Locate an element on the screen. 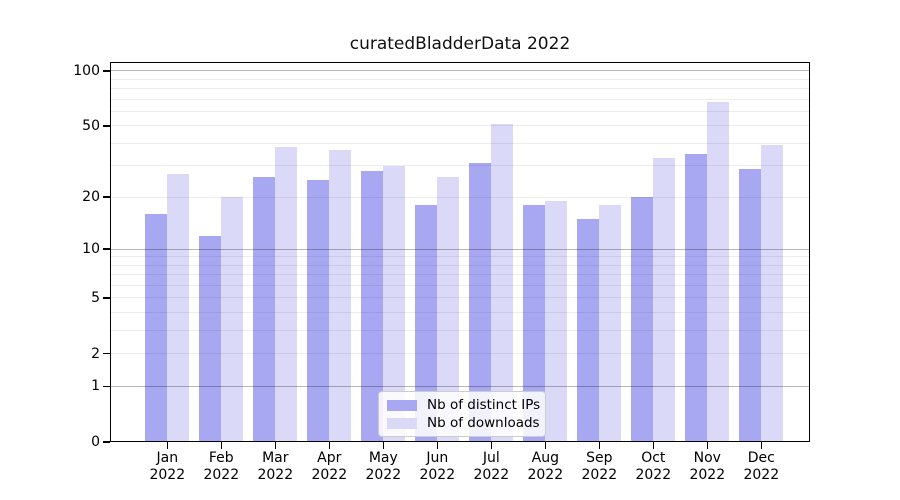 This screenshot has width=900, height=500. bar-downloads-feb is located at coordinates (232, 319).